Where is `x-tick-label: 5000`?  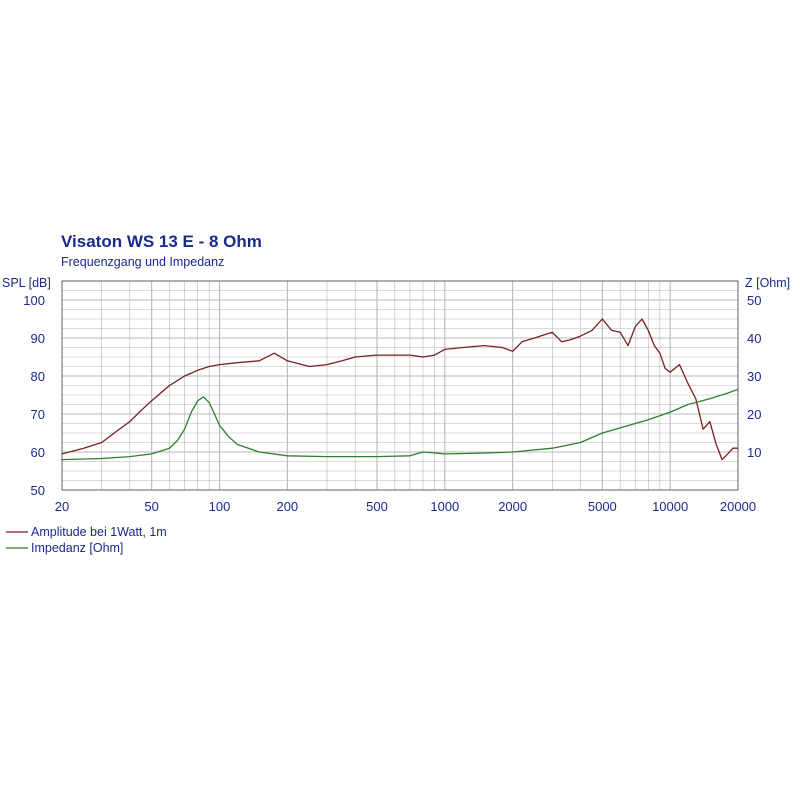 x-tick-label: 5000 is located at coordinates (602, 506).